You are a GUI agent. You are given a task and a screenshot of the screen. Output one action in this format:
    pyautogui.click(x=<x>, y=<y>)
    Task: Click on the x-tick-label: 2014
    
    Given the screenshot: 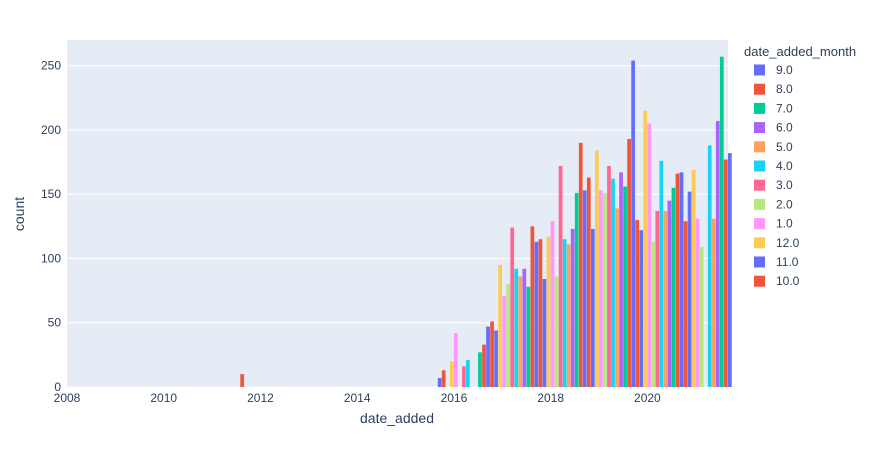 What is the action you would take?
    pyautogui.click(x=357, y=398)
    